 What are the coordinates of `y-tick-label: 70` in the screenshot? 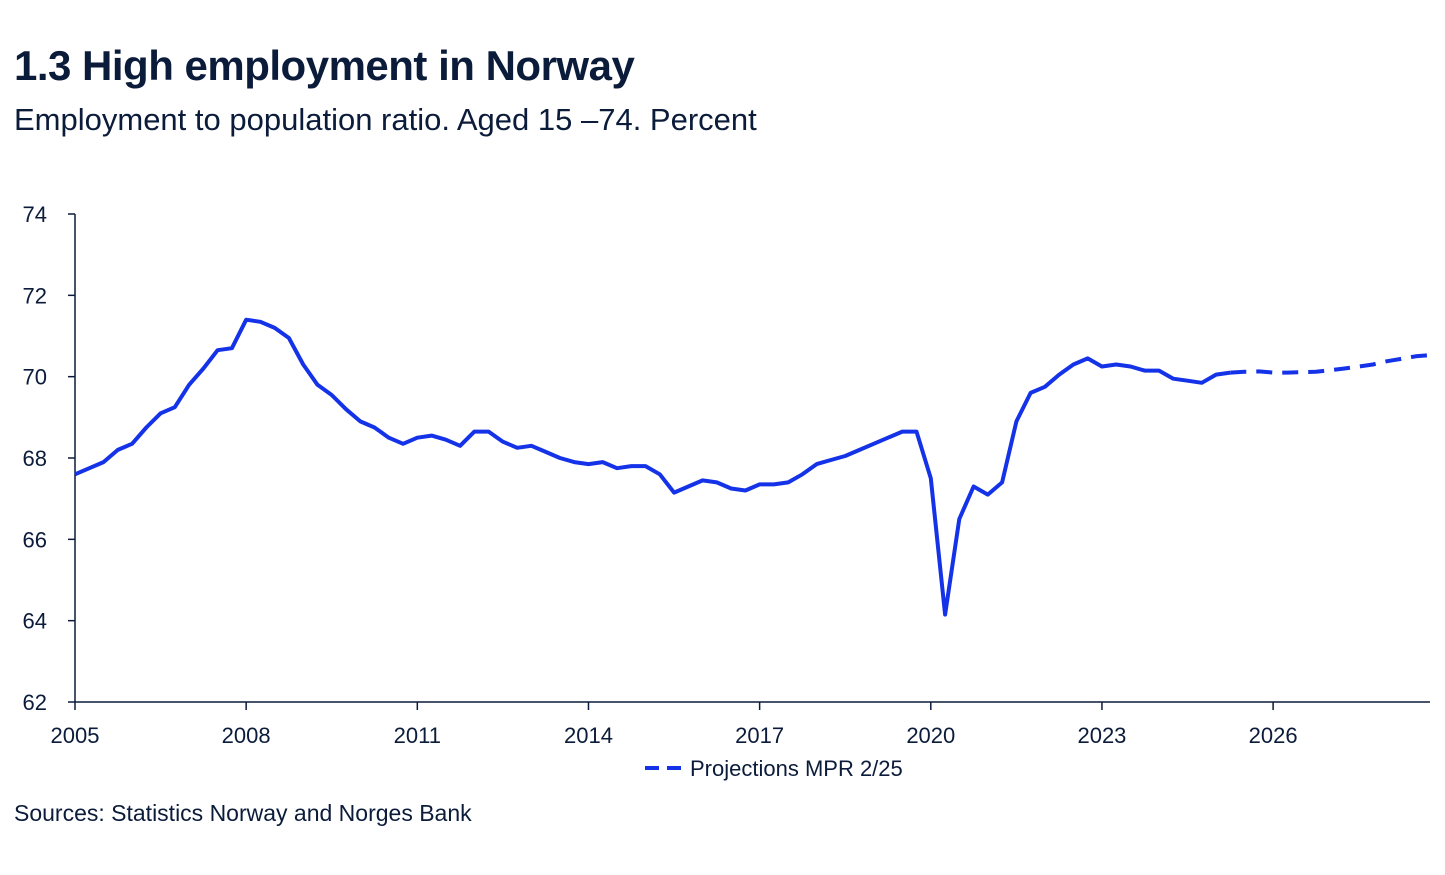 It's located at (35, 377).